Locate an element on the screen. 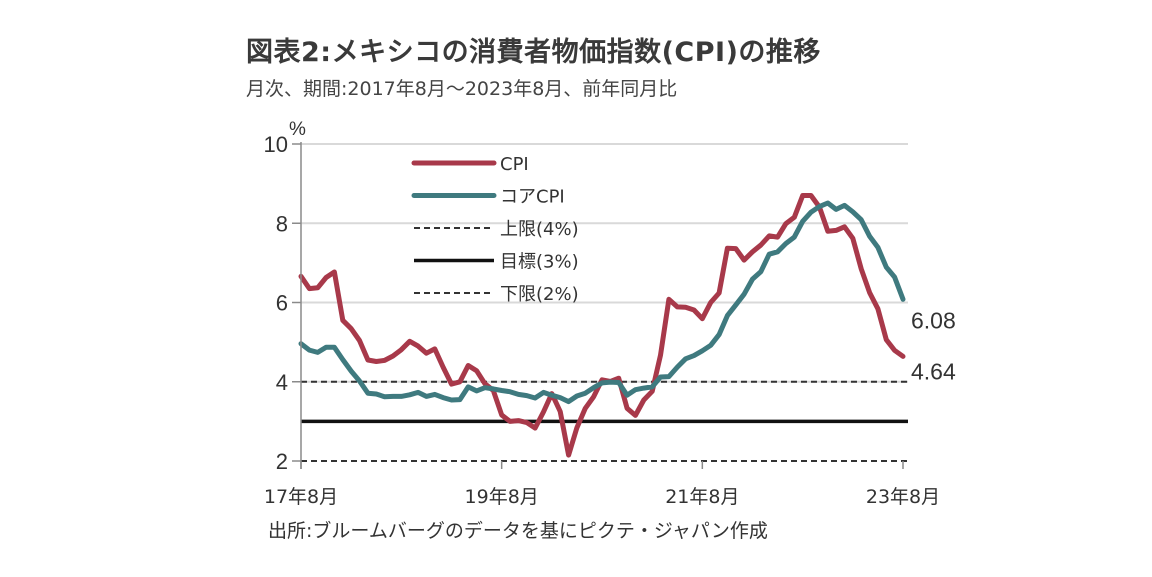 Image resolution: width=1152 pixels, height=577 pixels. x-tick-label: 21年8月 is located at coordinates (702, 497).